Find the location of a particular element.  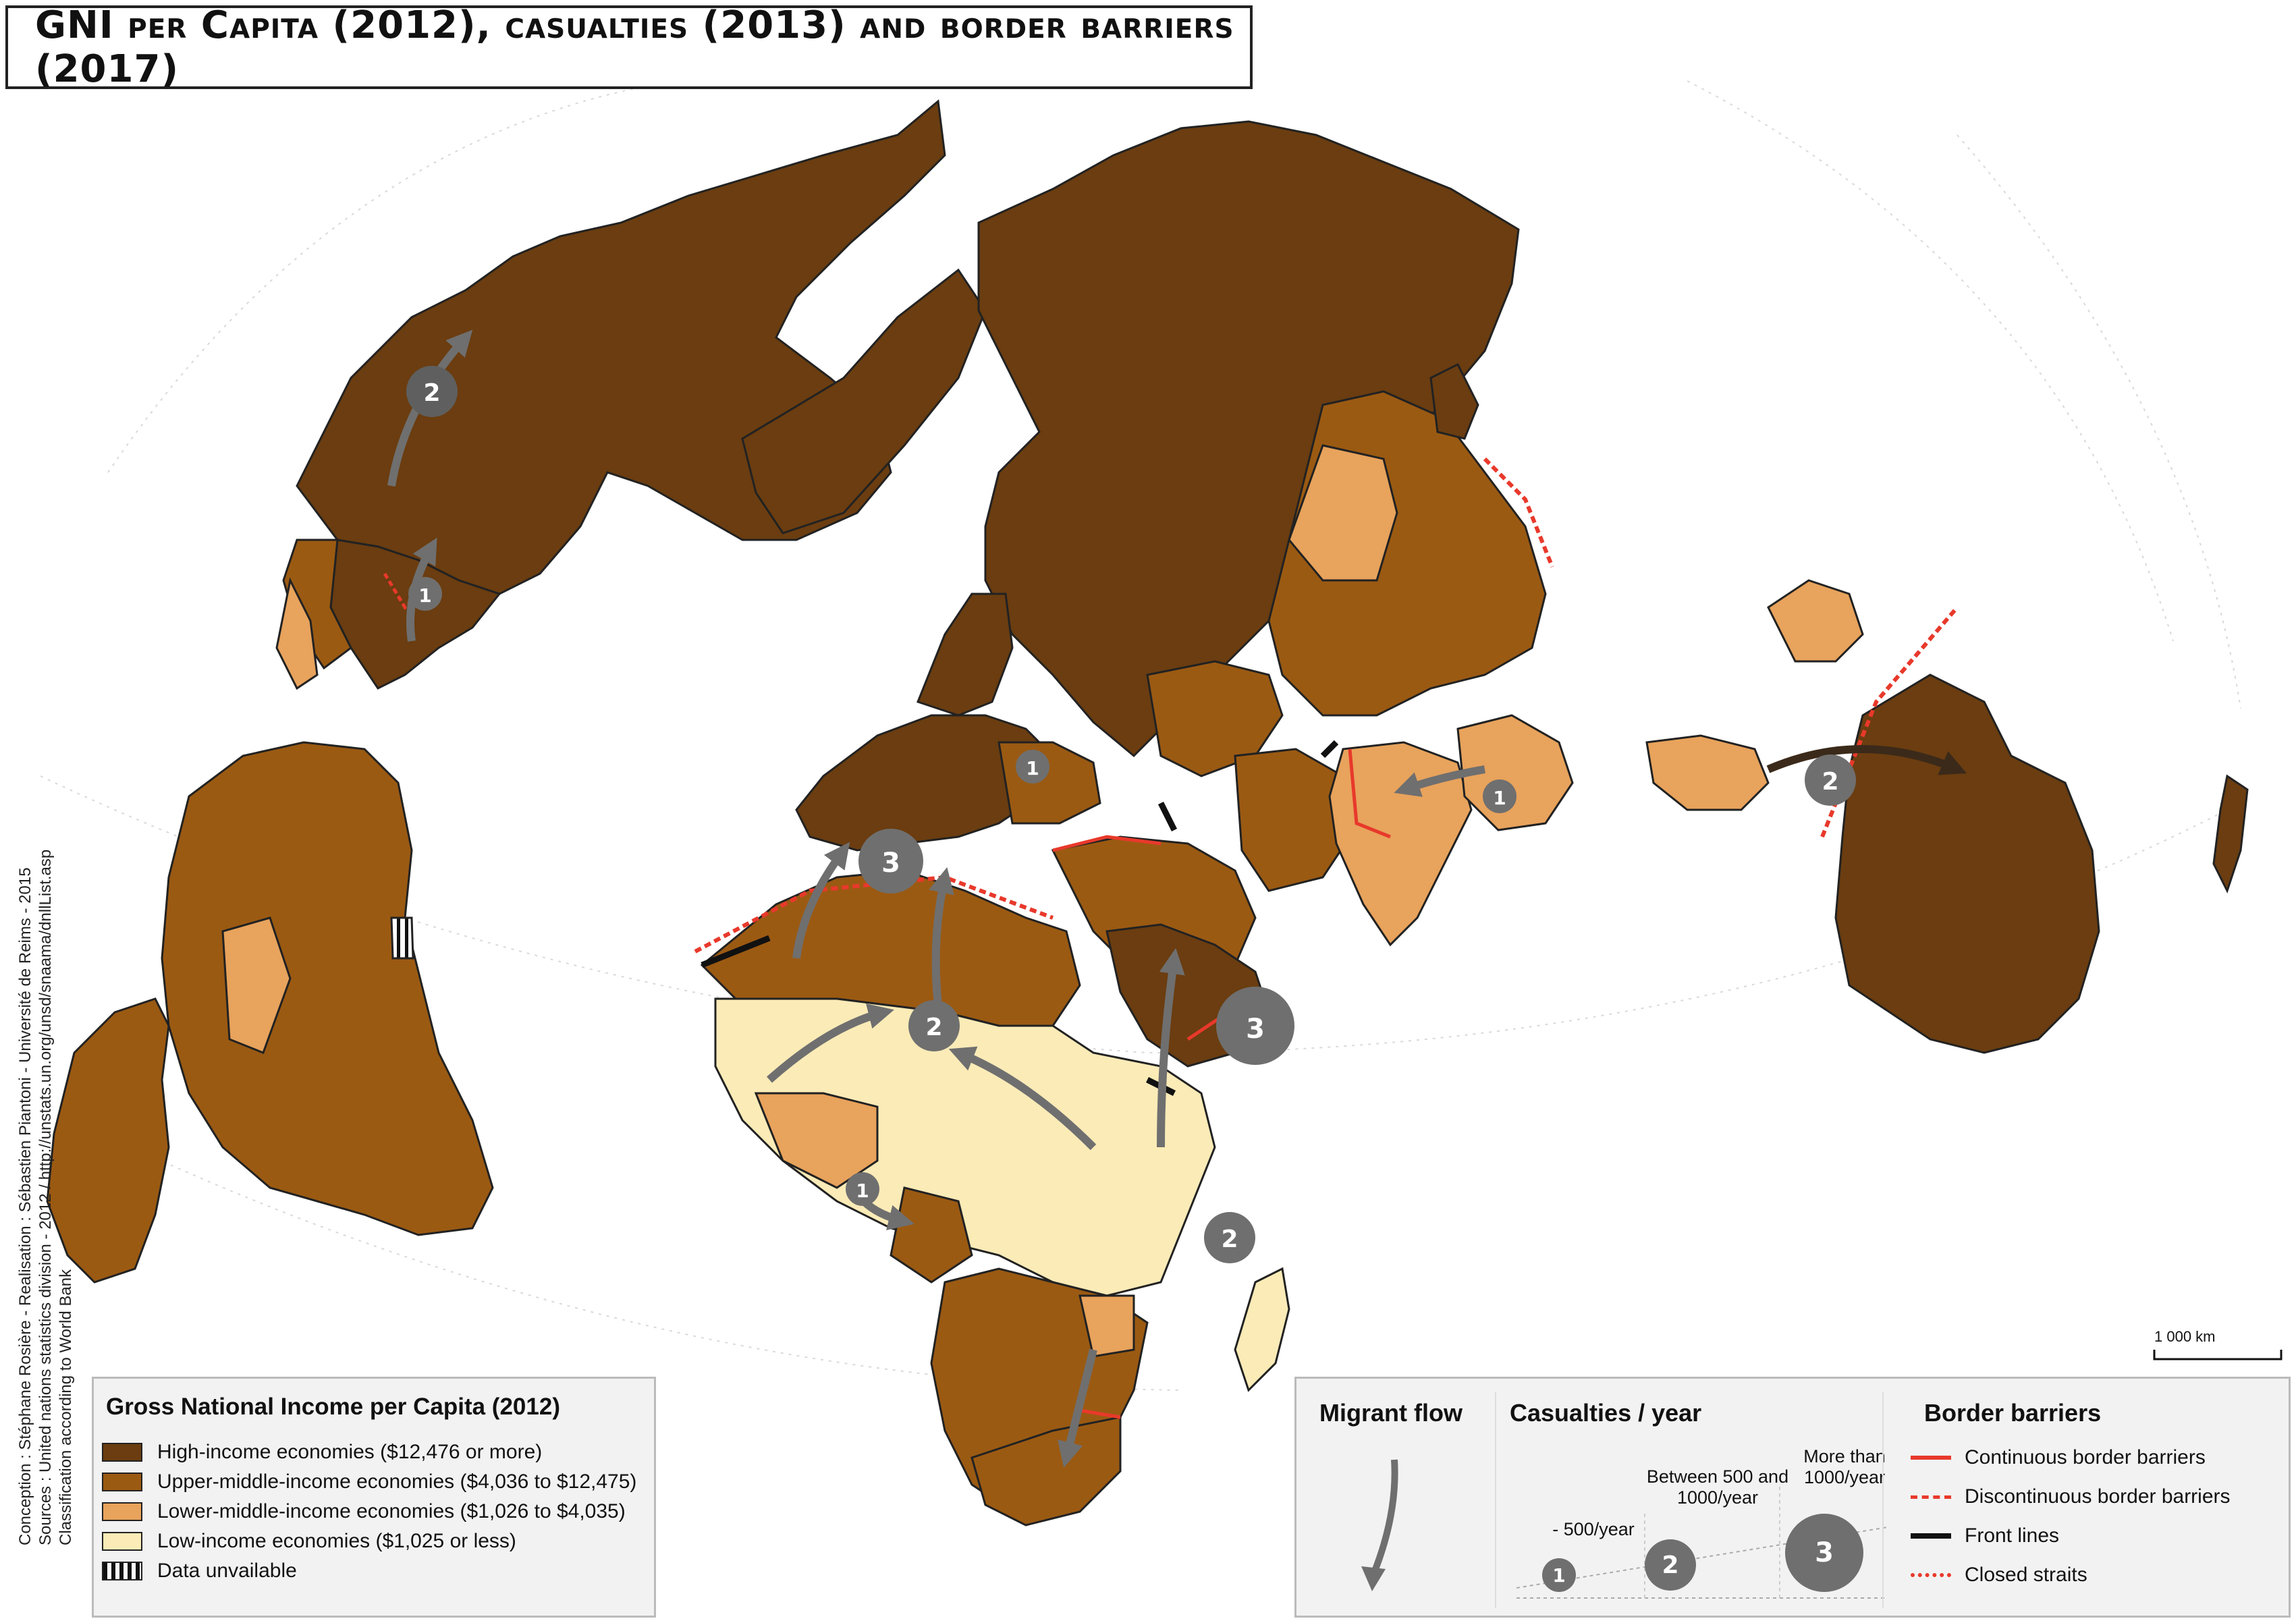

india is located at coordinates (1400, 844).